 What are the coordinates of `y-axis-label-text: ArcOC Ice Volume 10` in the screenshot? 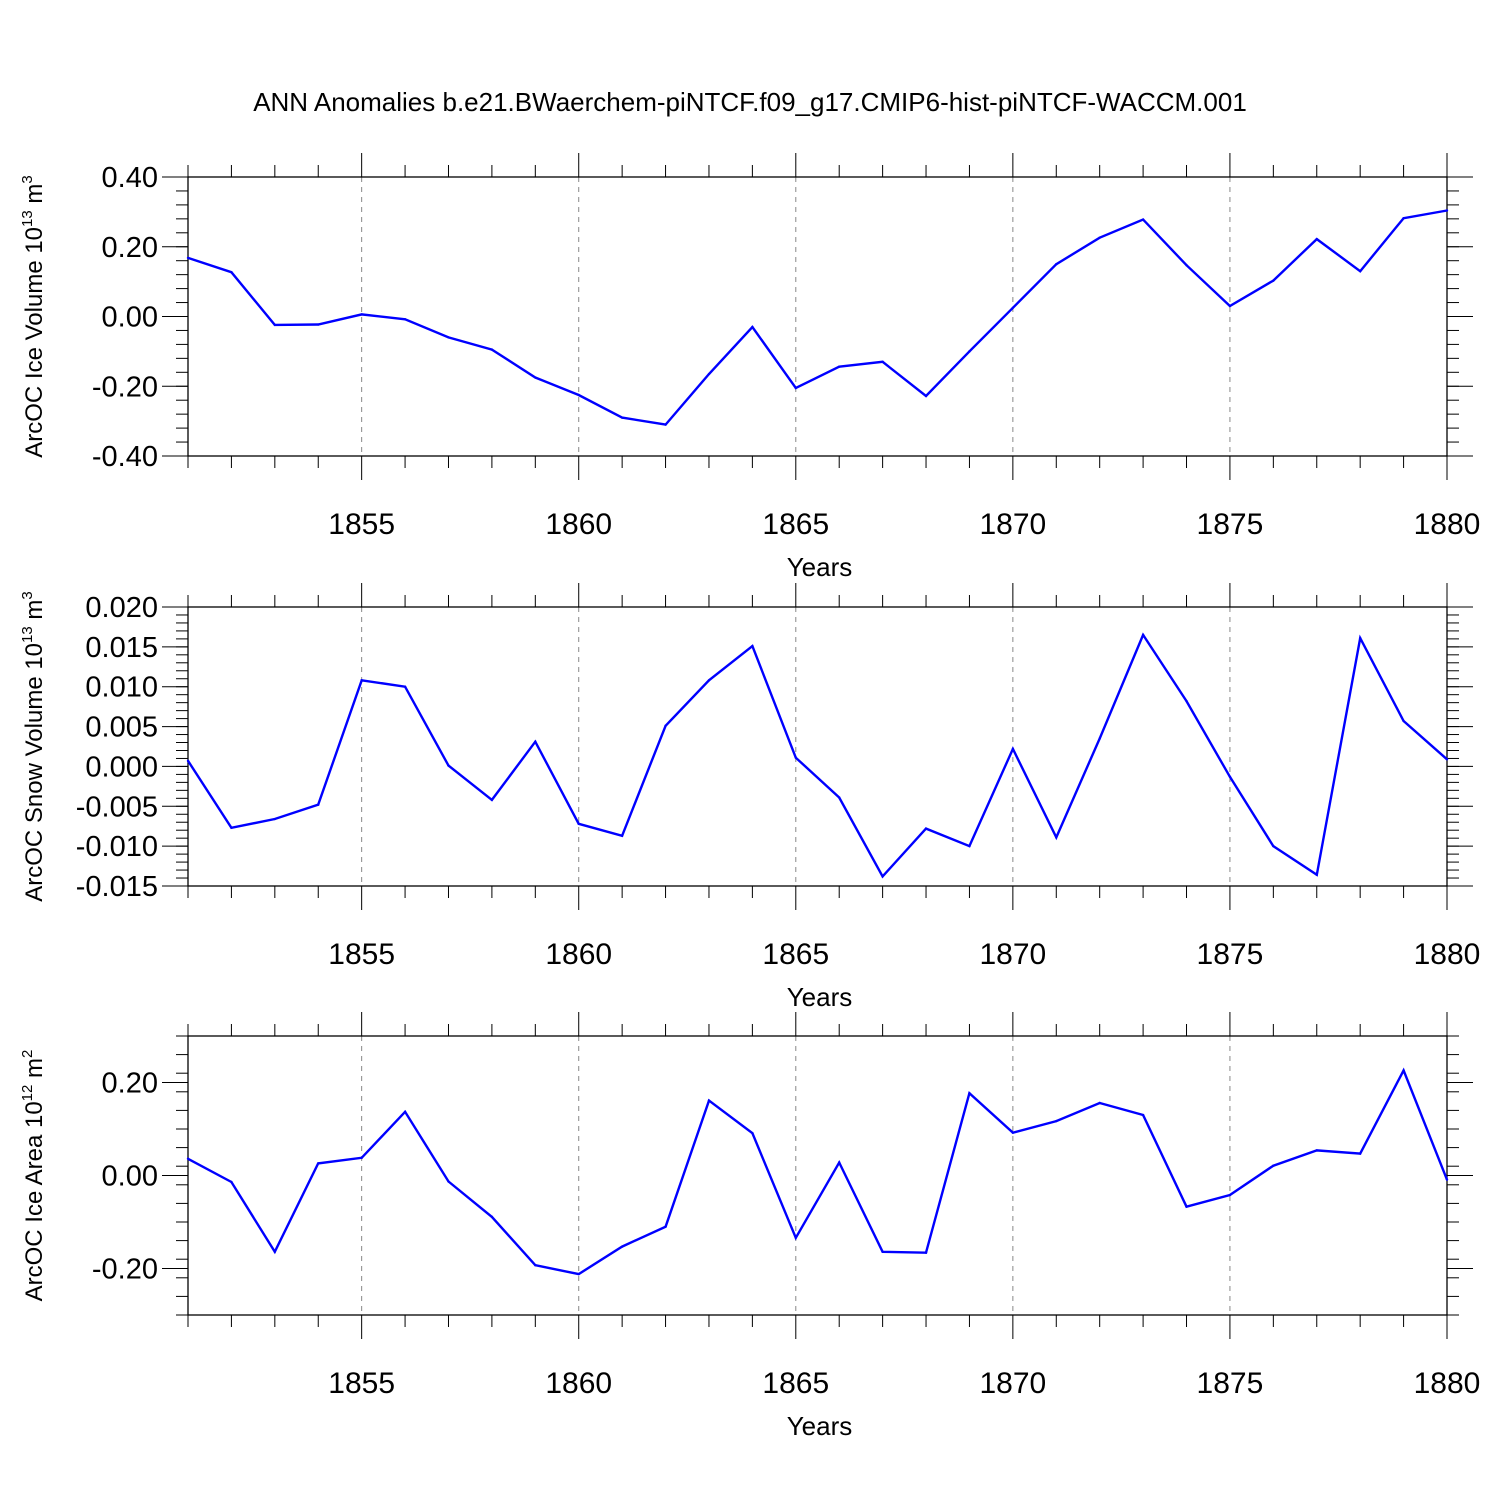 It's located at (34, 342).